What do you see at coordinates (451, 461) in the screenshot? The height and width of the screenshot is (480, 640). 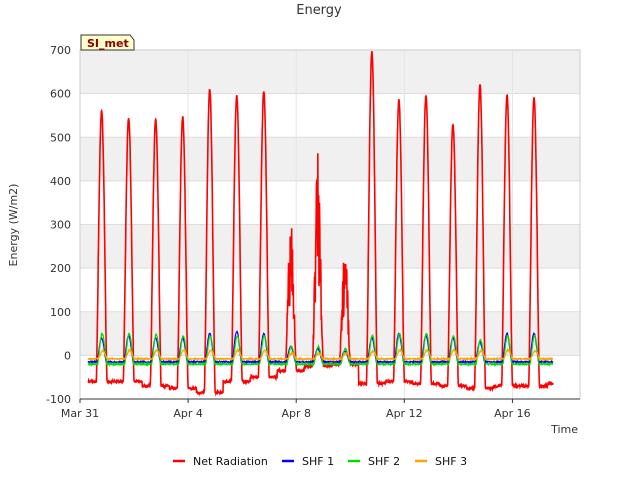 I see `legend-label: SHF 3` at bounding box center [451, 461].